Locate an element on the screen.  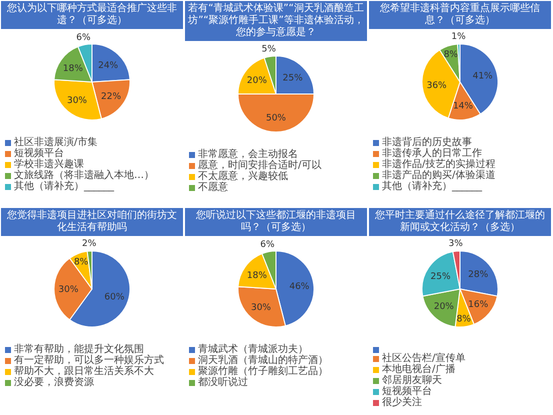
data-label: 46% is located at coordinates (299, 287).